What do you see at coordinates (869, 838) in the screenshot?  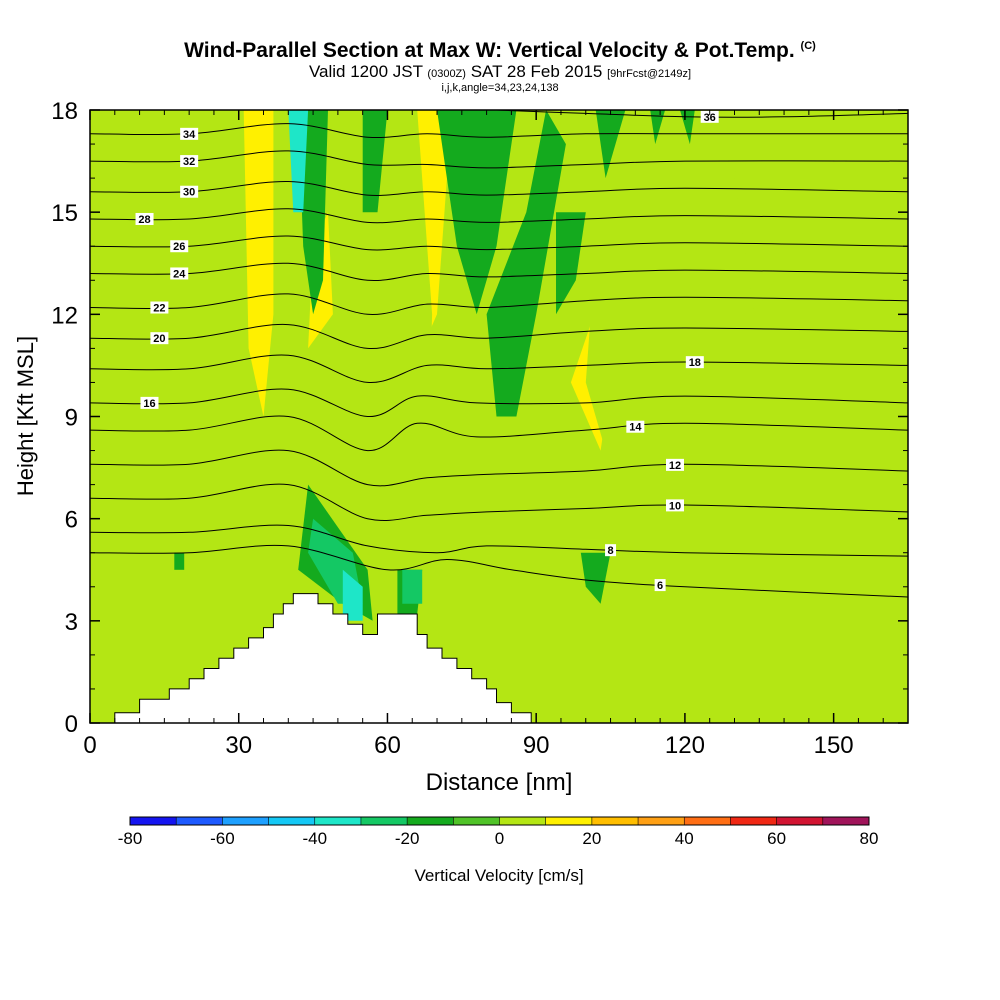 I see `colorbar-tick-label: 80` at bounding box center [869, 838].